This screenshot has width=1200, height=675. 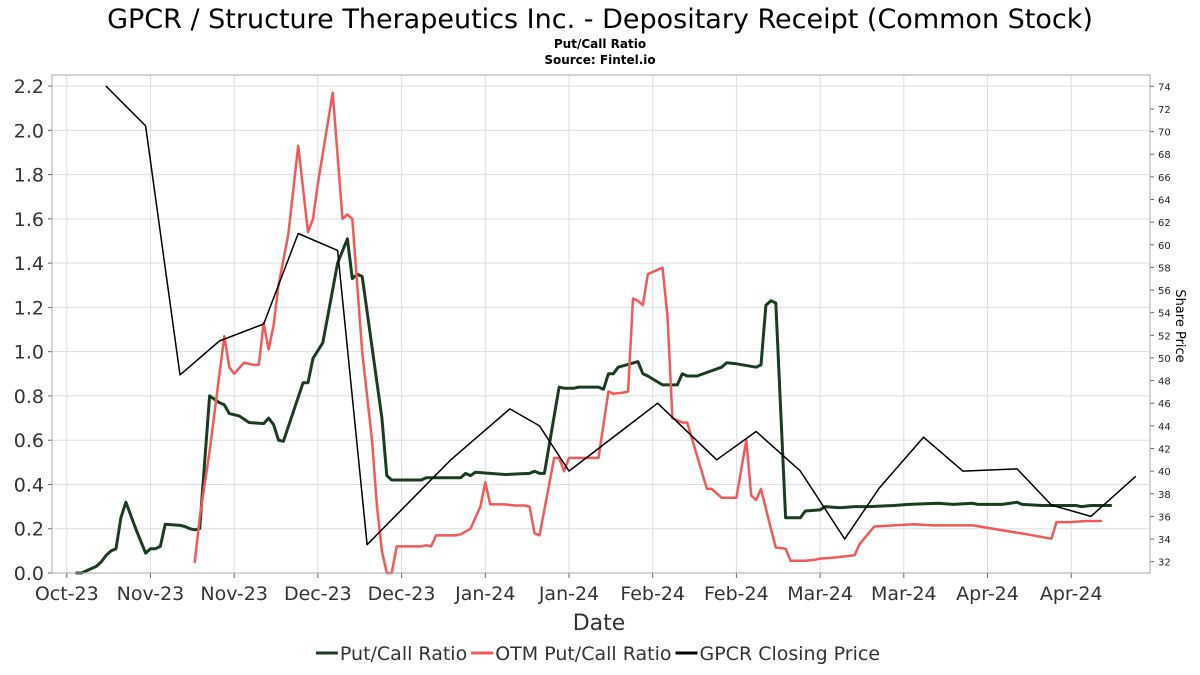 I want to click on legend-label: Put/Call Ratio, so click(x=403, y=654).